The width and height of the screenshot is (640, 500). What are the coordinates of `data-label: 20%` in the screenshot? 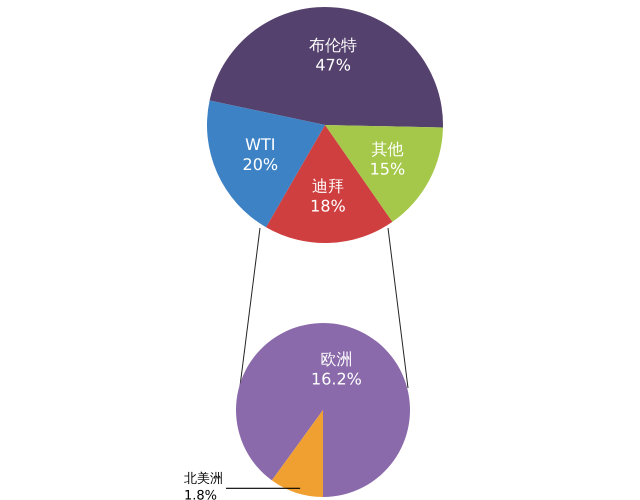 It's located at (260, 164).